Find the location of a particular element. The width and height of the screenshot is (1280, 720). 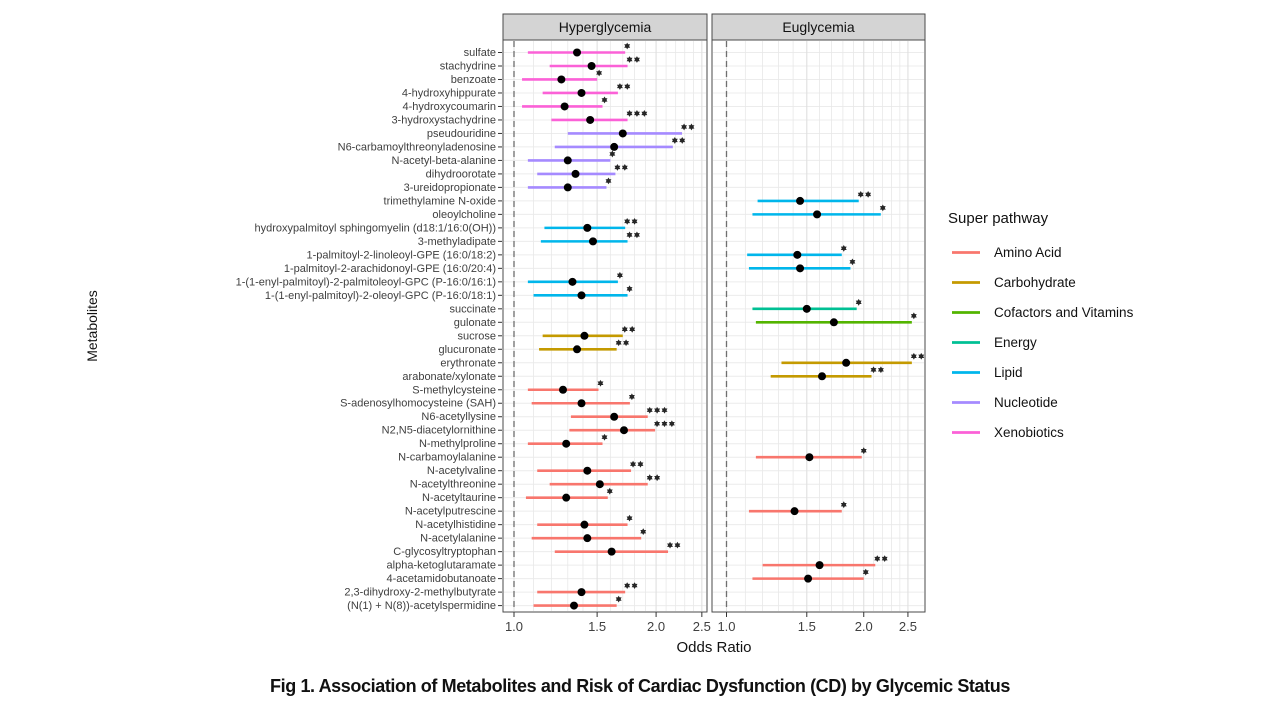

x-tick-label: 1.0 is located at coordinates (726, 626).